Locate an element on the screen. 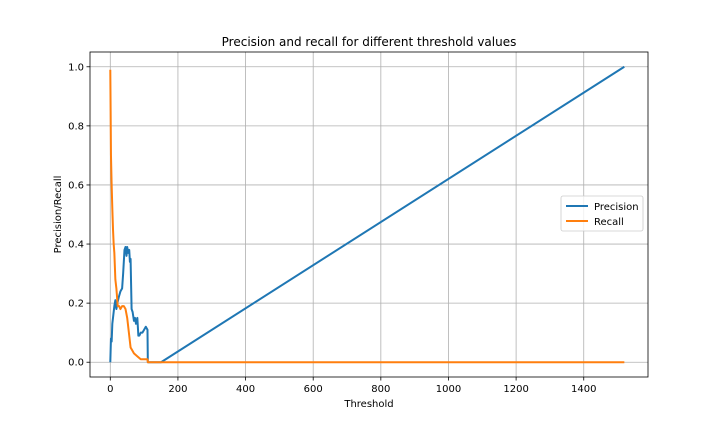 Image resolution: width=720 pixels, height=436 pixels. legend-box is located at coordinates (602, 213).